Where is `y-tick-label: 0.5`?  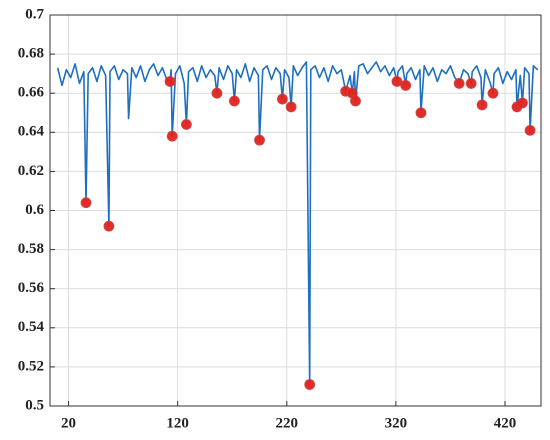 y-tick-label: 0.5 is located at coordinates (34, 405).